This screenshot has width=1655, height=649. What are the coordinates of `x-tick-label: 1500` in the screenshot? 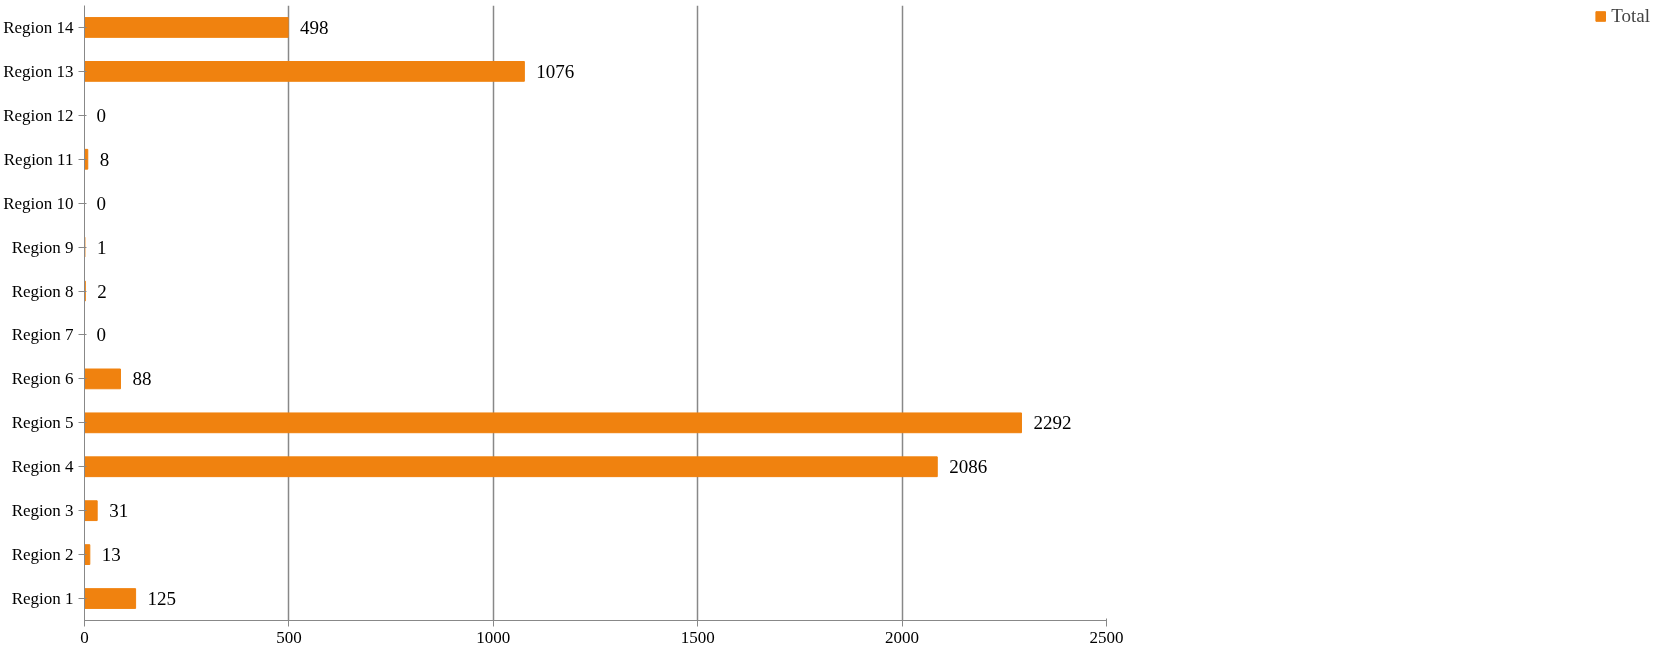 It's located at (697, 637).